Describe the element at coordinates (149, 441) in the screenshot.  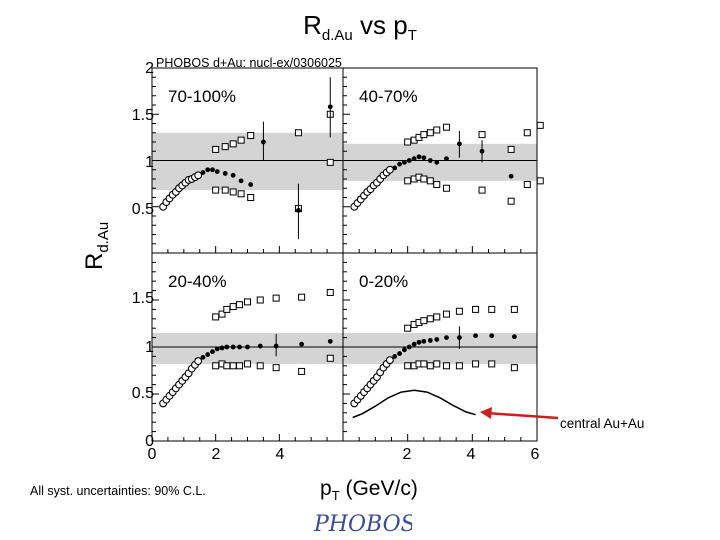
I see `y-tick-label: 0` at that location.